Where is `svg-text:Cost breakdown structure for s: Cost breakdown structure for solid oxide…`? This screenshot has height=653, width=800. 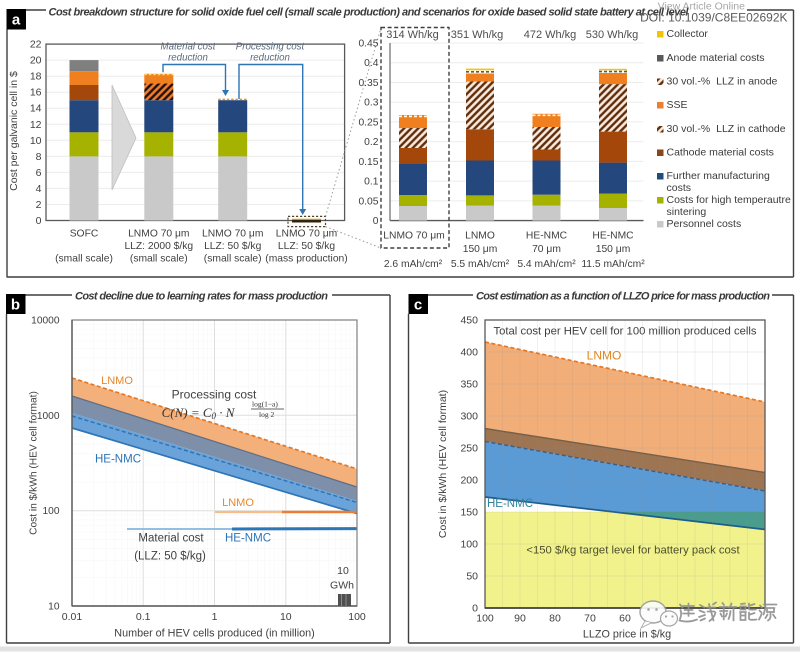 svg-text:Cost breakdown structure for s: Cost breakdown structure for solid oxide… is located at coordinates (369, 13).